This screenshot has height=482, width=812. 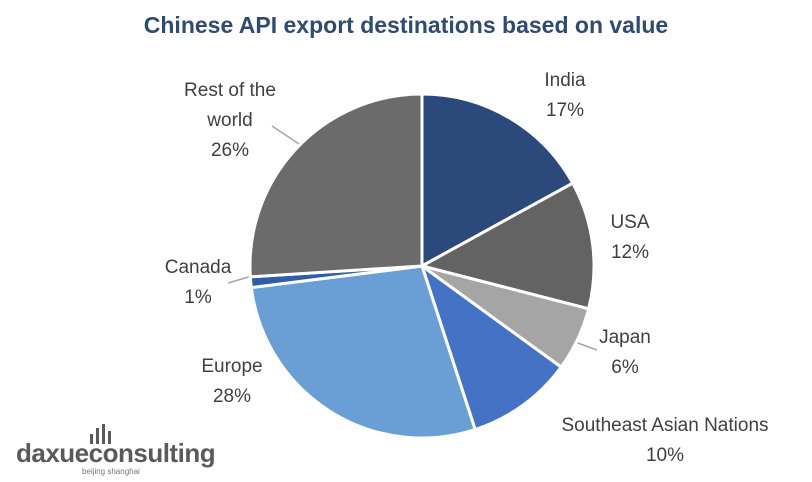 What do you see at coordinates (111, 471) in the screenshot?
I see `logo-tagline: beijing shanghai` at bounding box center [111, 471].